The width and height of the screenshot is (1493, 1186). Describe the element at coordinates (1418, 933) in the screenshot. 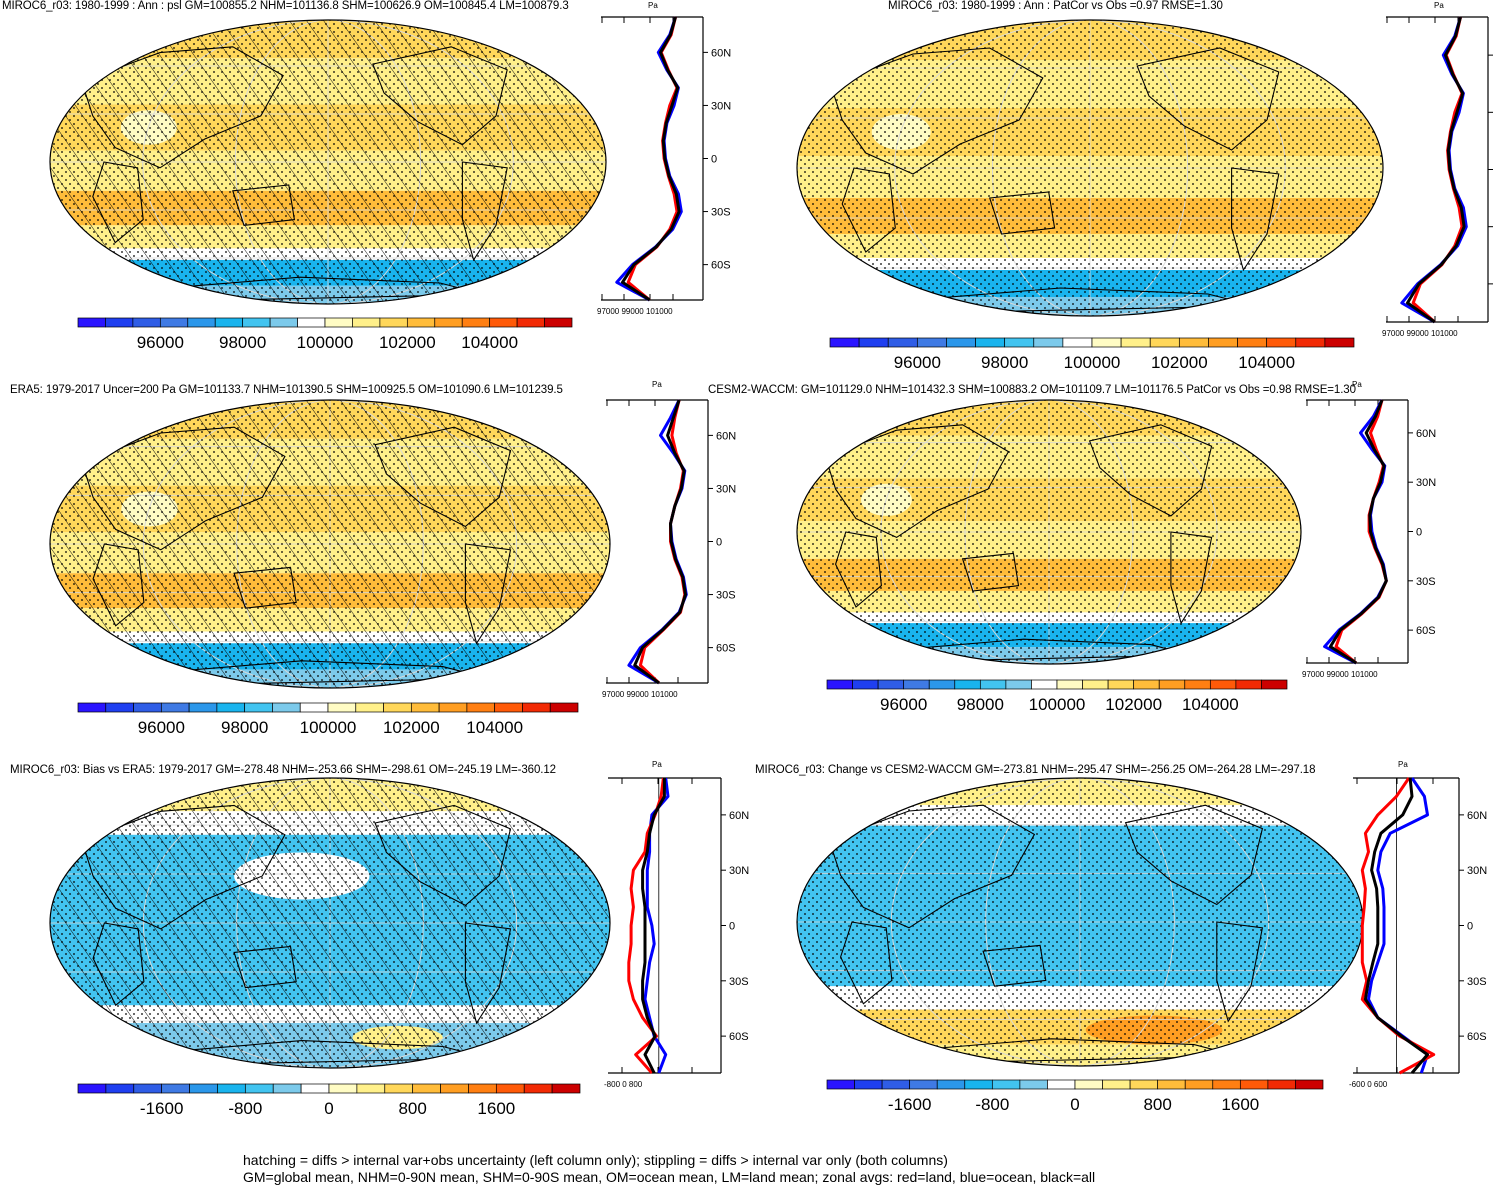

I see `profile-frame: 60N 30N 0 30S 60S -600 0 600` at that location.